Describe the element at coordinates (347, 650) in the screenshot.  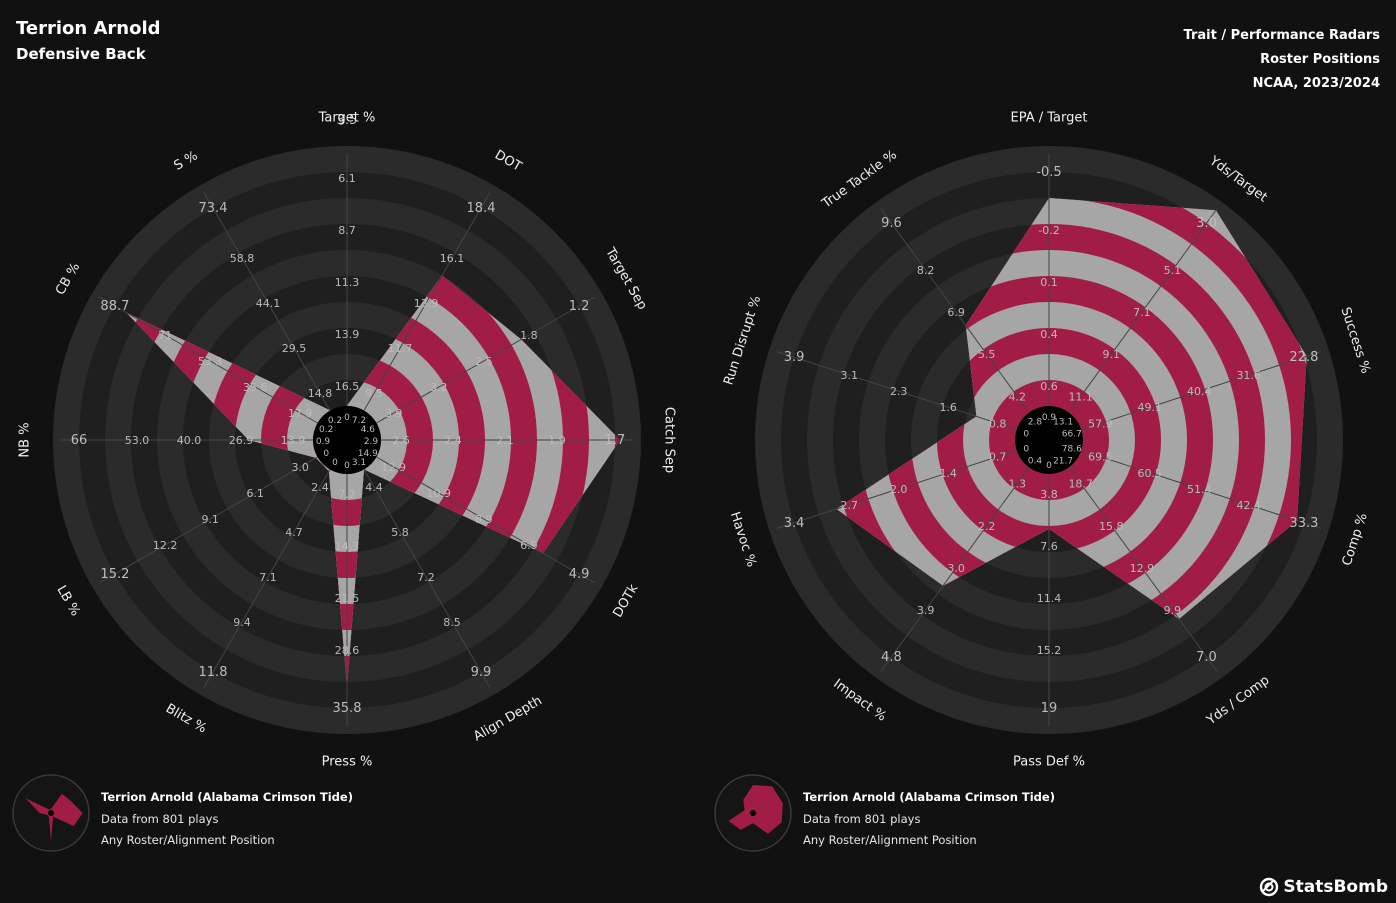
I see `tick-label: 28.6` at that location.